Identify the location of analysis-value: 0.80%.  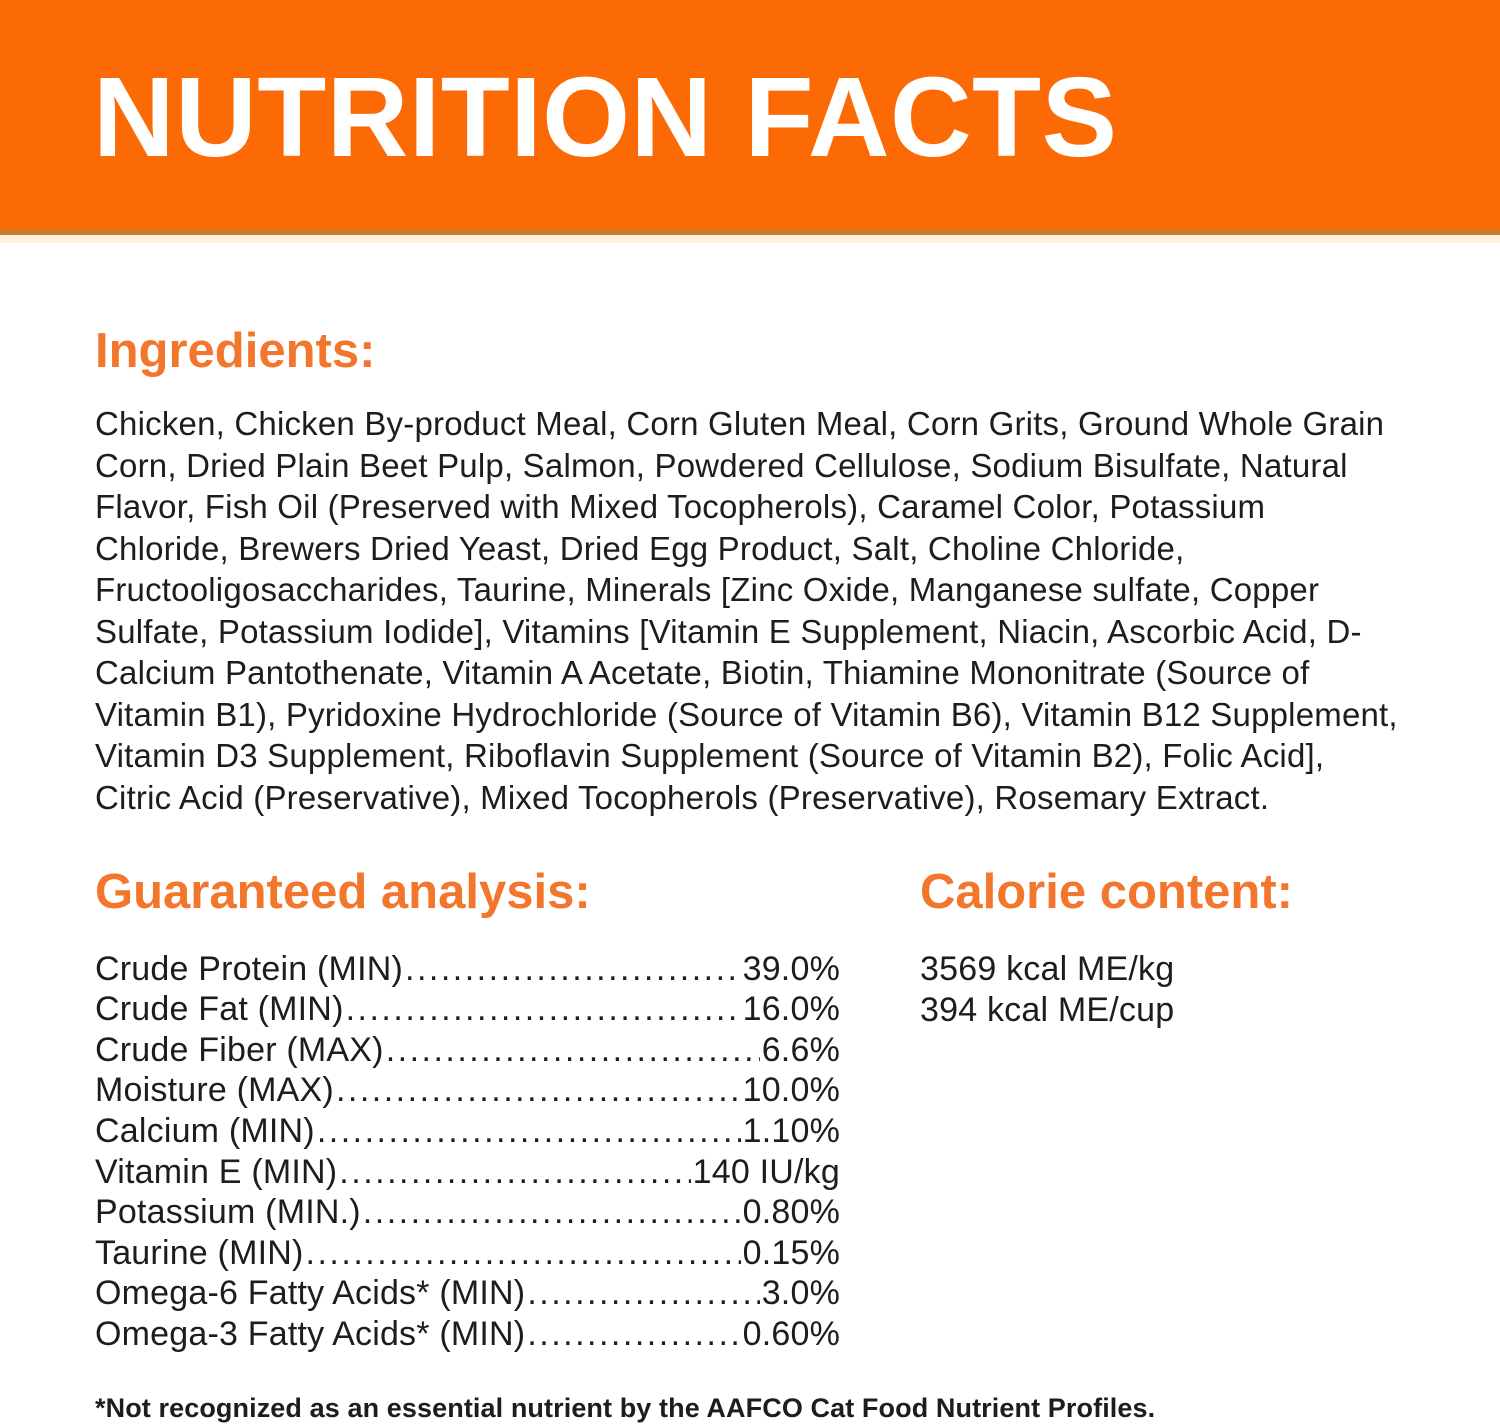
(791, 1212).